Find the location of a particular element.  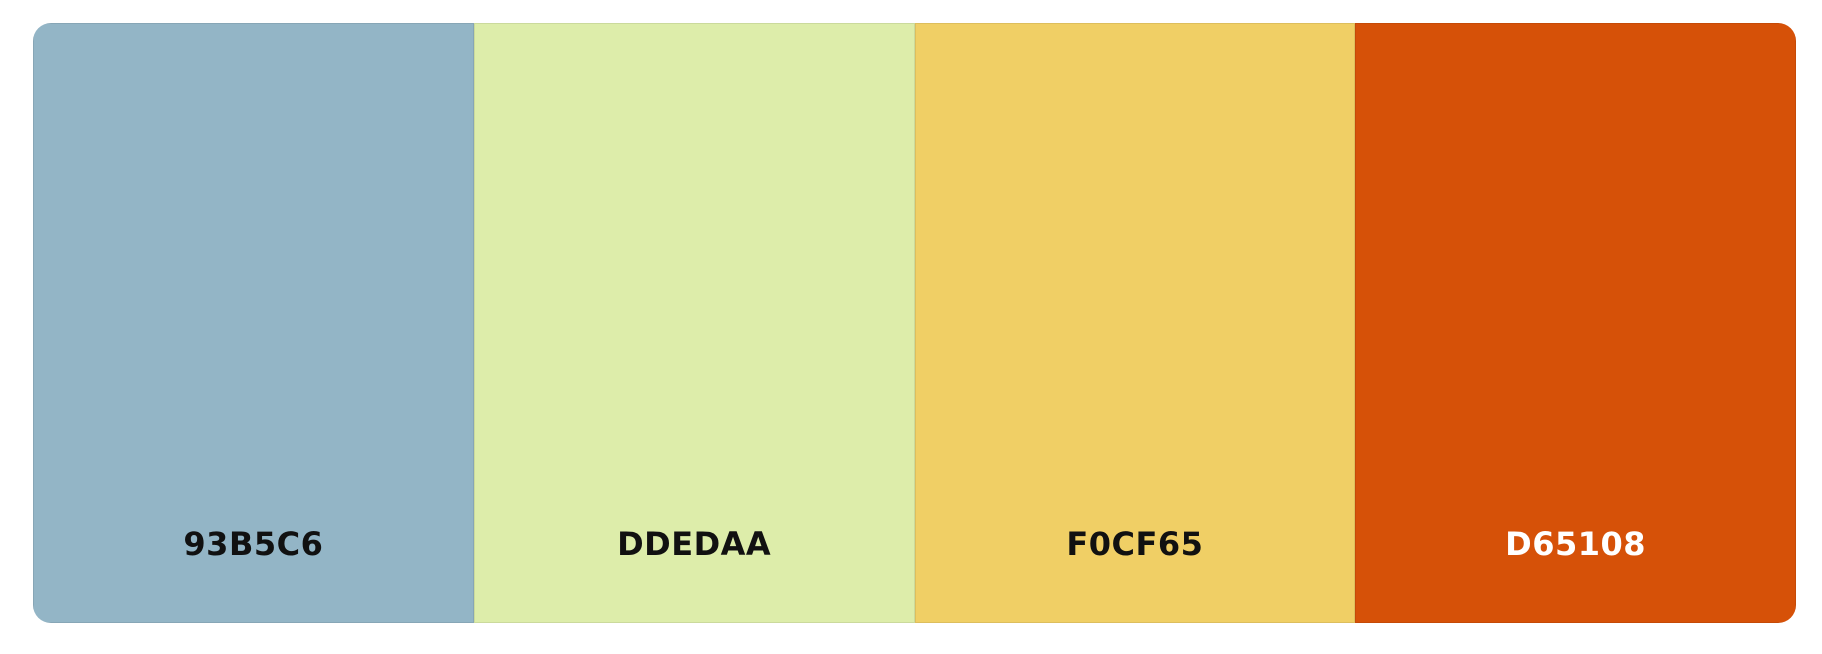

swatch-hex-label: F0CF65 is located at coordinates (1135, 544).